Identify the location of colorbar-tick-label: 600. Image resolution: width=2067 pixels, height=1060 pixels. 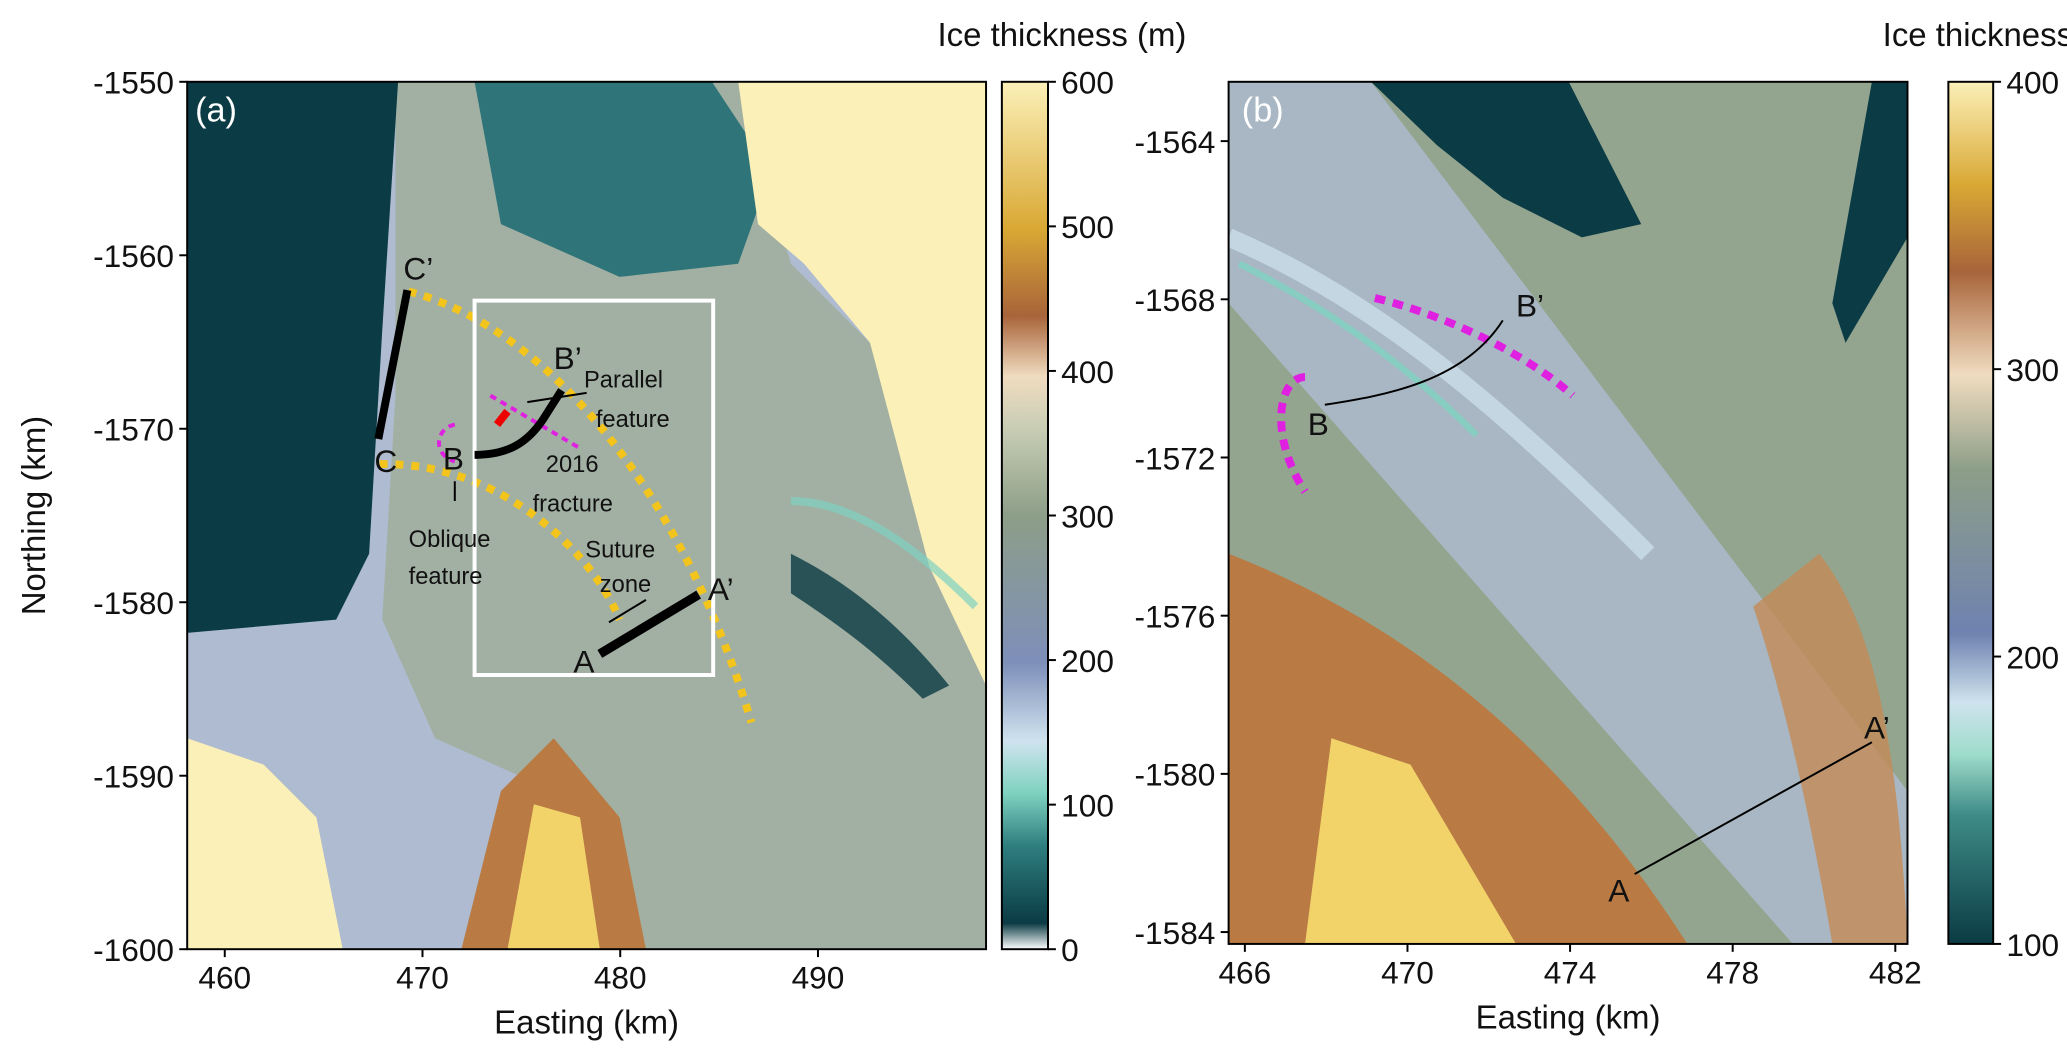
(1087, 83).